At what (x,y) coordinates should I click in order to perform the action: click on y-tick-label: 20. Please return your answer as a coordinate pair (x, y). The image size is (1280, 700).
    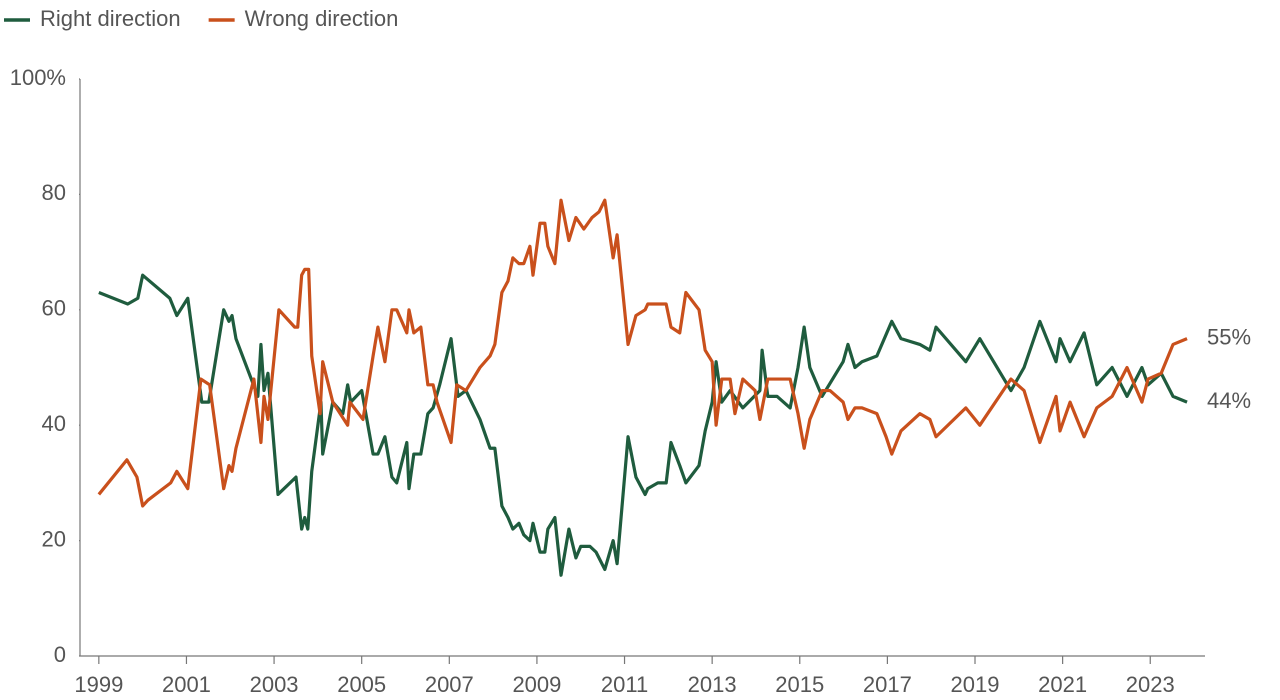
    Looking at the image, I should click on (54, 538).